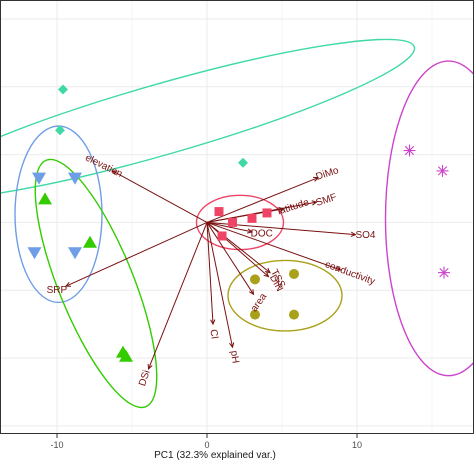 The height and width of the screenshot is (474, 474). Describe the element at coordinates (210, 273) in the screenshot. I see `vector-Cl` at that location.